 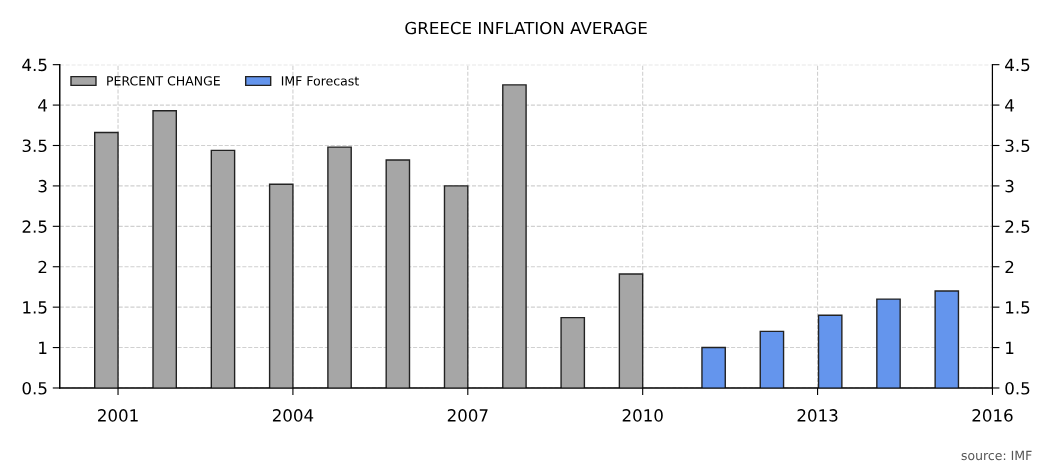 I want to click on x-tick-label: 2007, so click(x=467, y=415).